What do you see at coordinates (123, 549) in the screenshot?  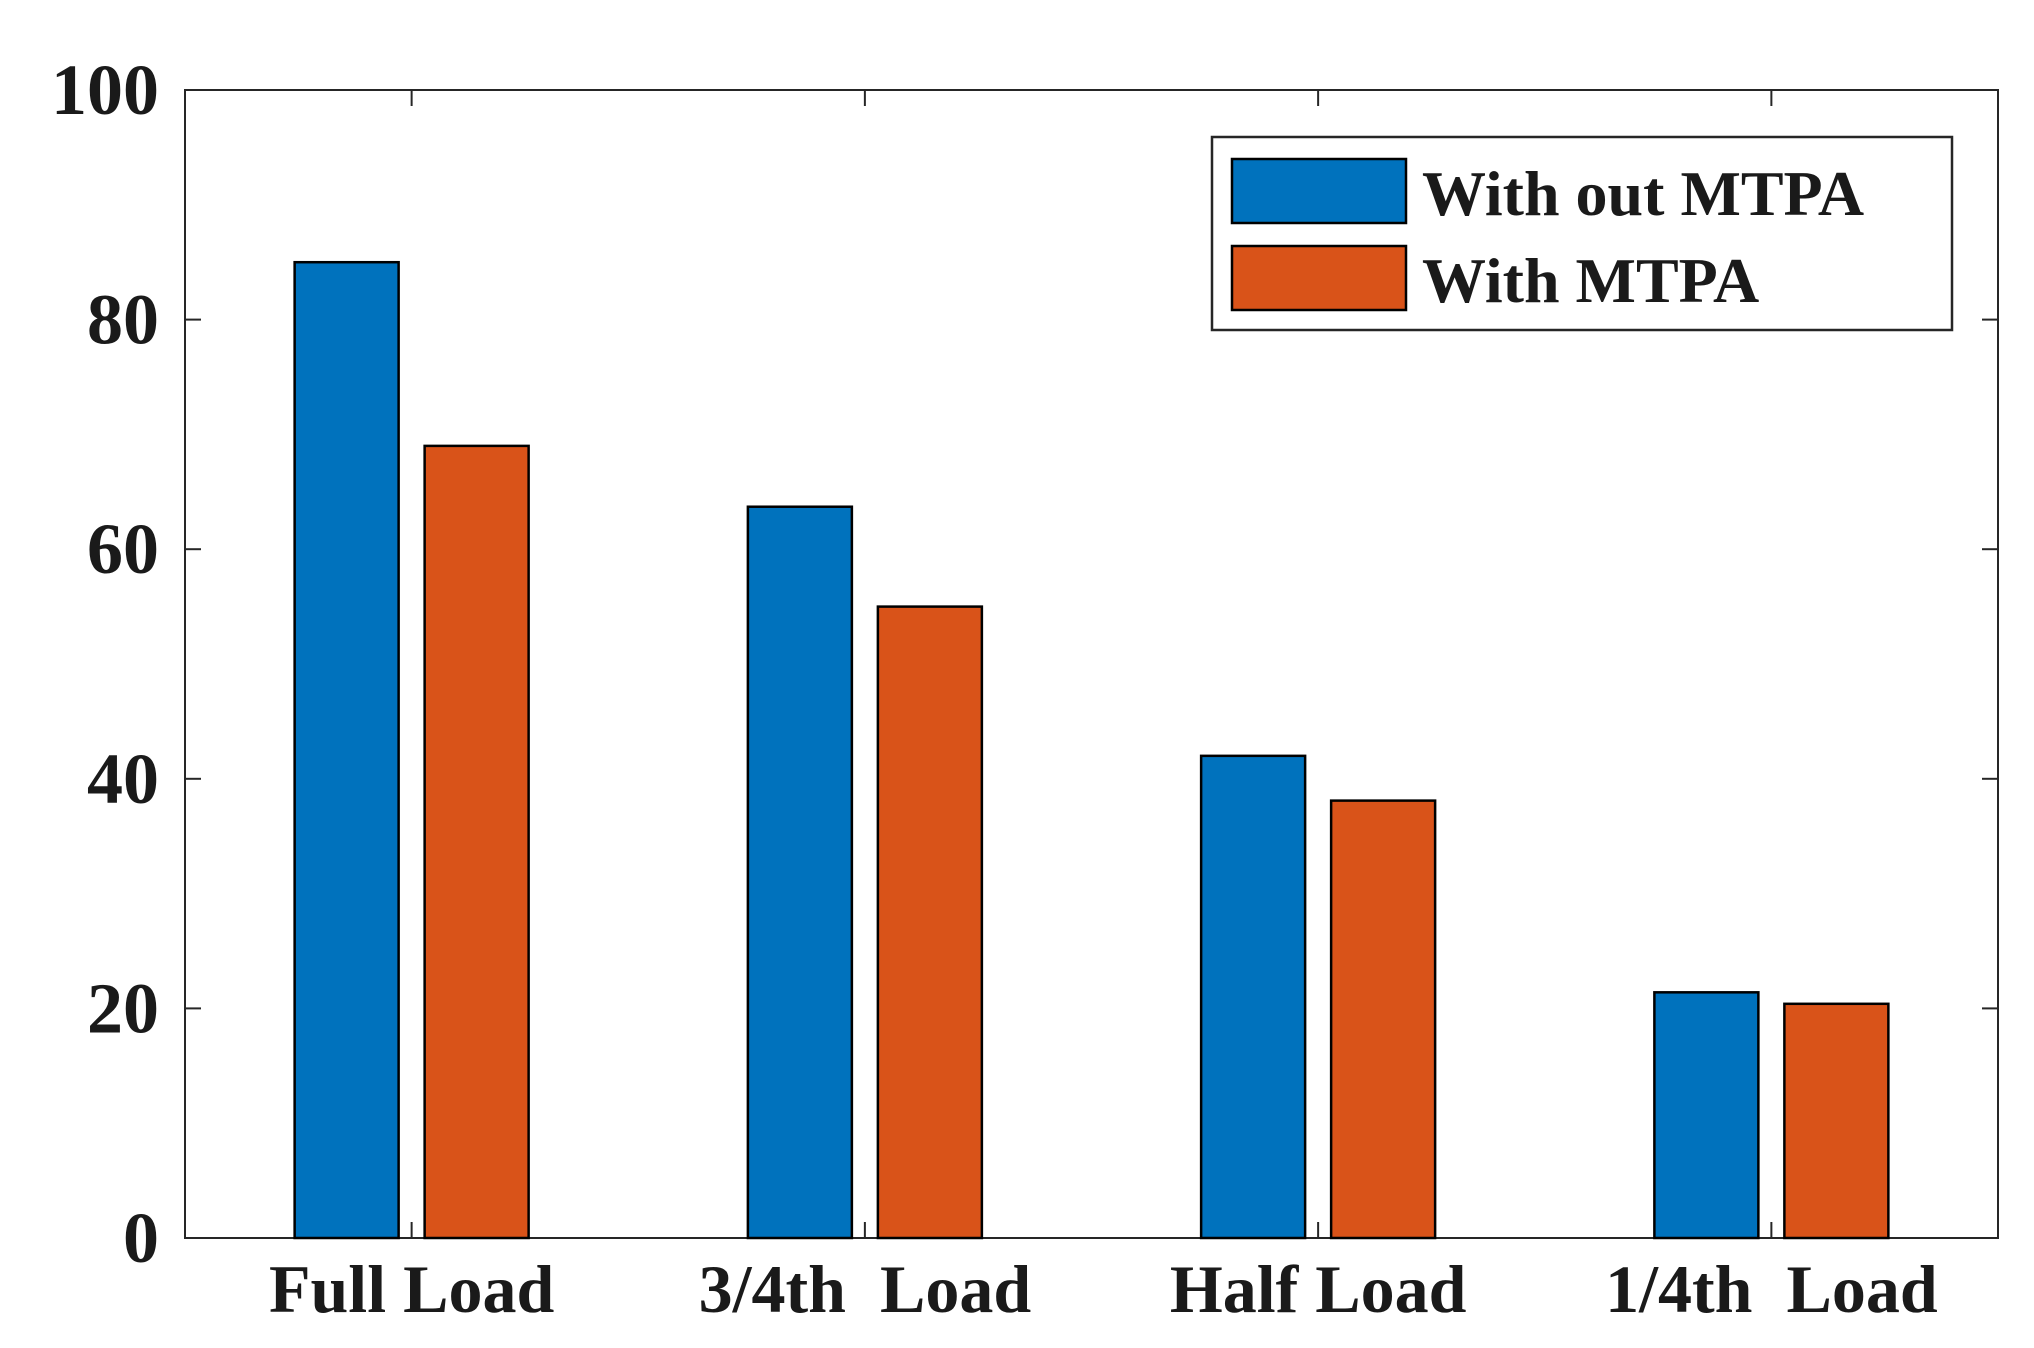 I see `y-tick-label: 60` at bounding box center [123, 549].